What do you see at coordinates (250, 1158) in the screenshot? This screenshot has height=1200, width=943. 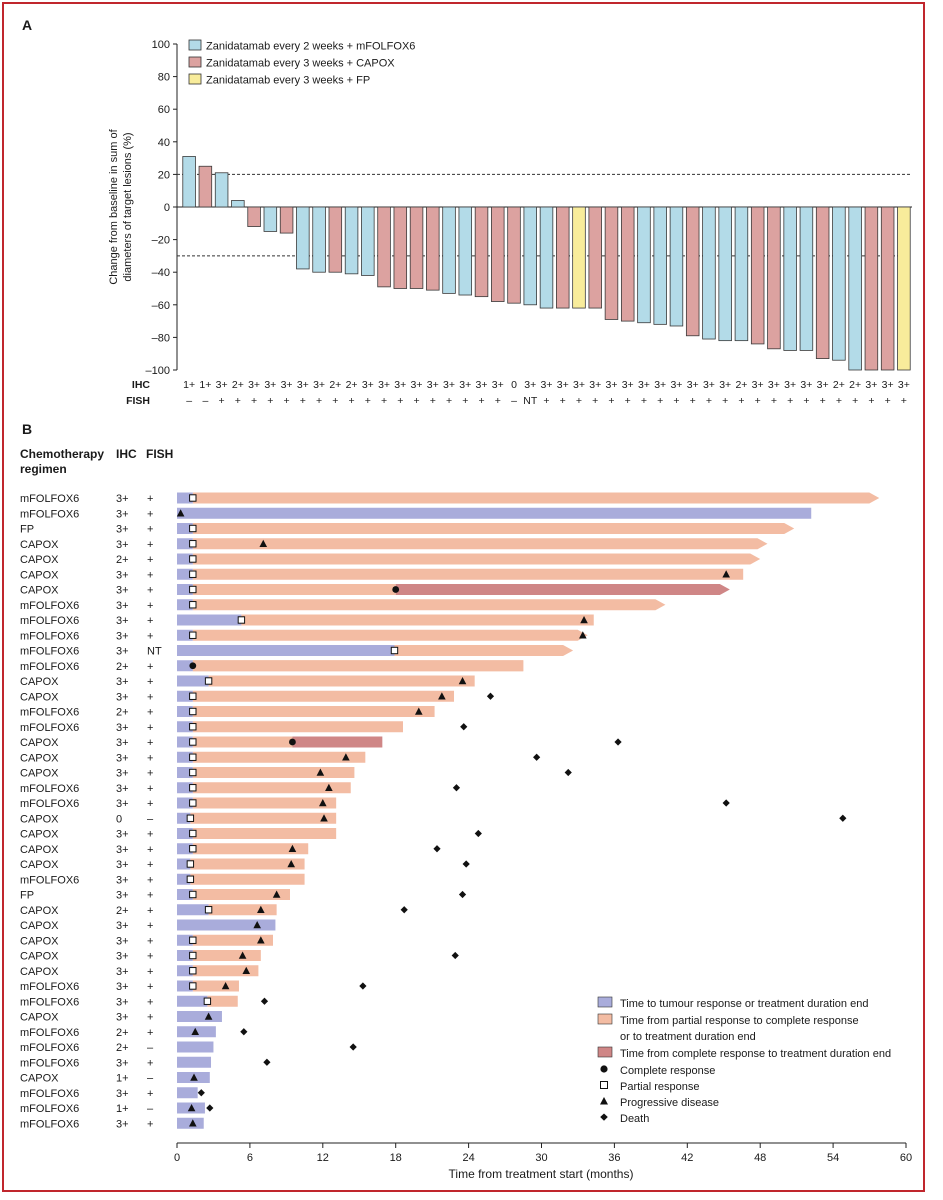 I see `x-tick-label: 6` at bounding box center [250, 1158].